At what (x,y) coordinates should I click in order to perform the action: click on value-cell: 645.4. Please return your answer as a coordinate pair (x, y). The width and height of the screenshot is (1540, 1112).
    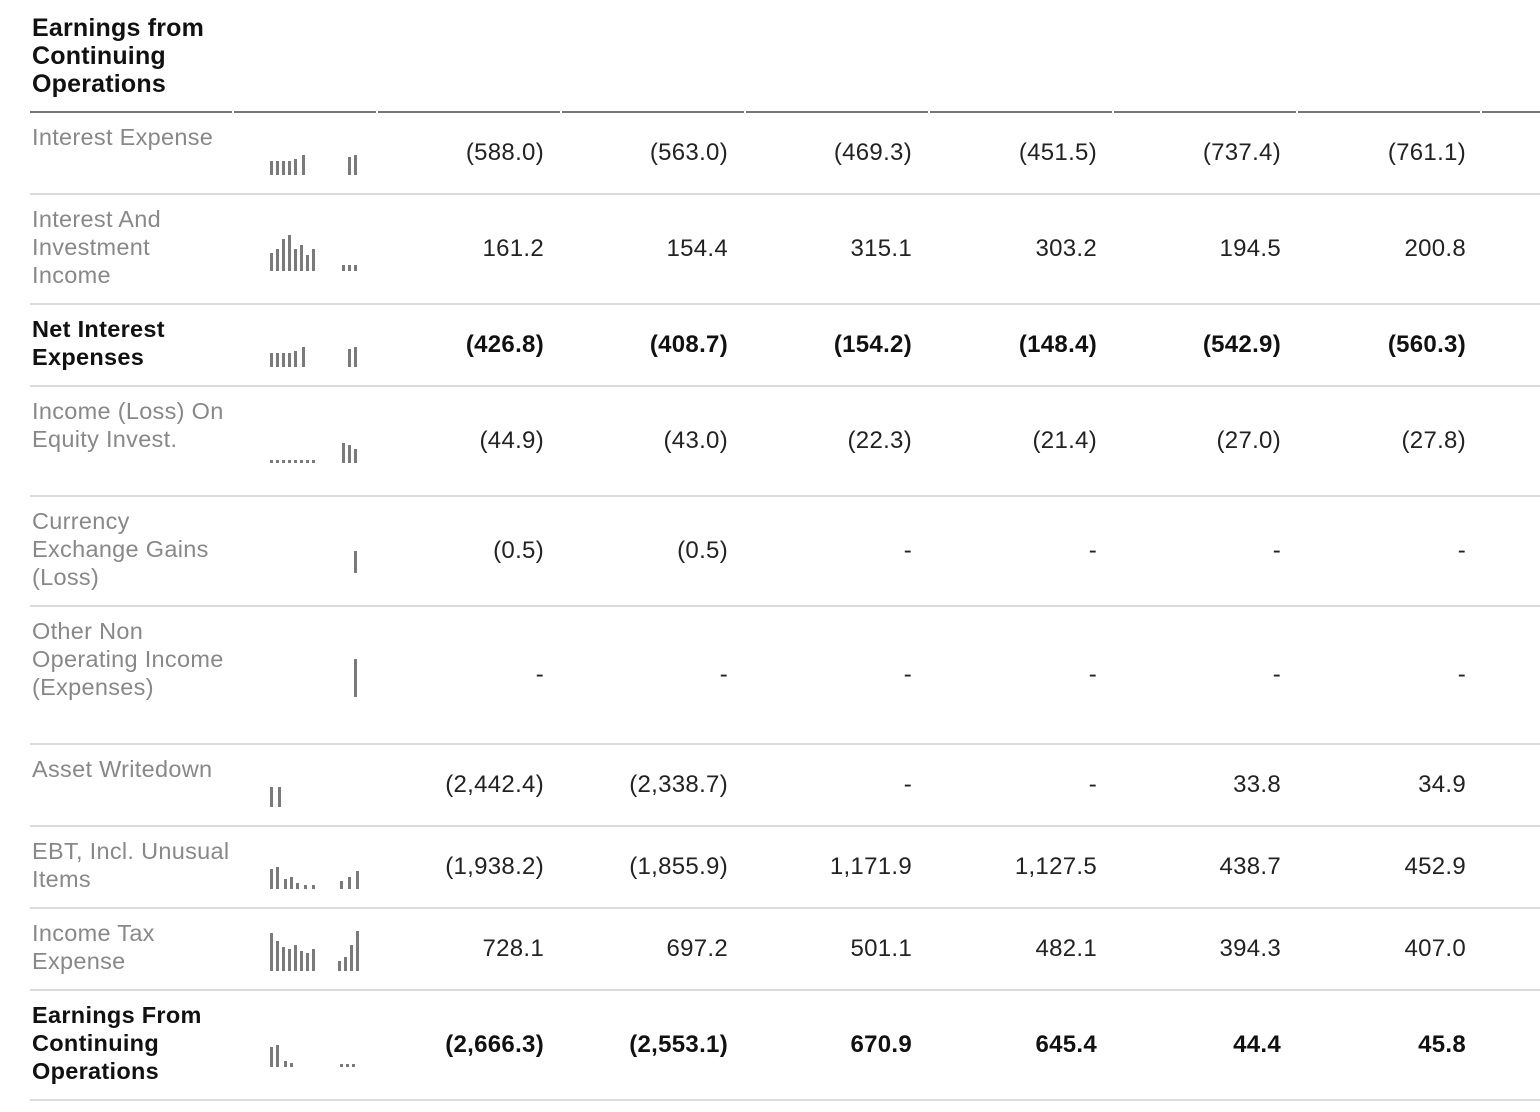
    Looking at the image, I should click on (1066, 1044).